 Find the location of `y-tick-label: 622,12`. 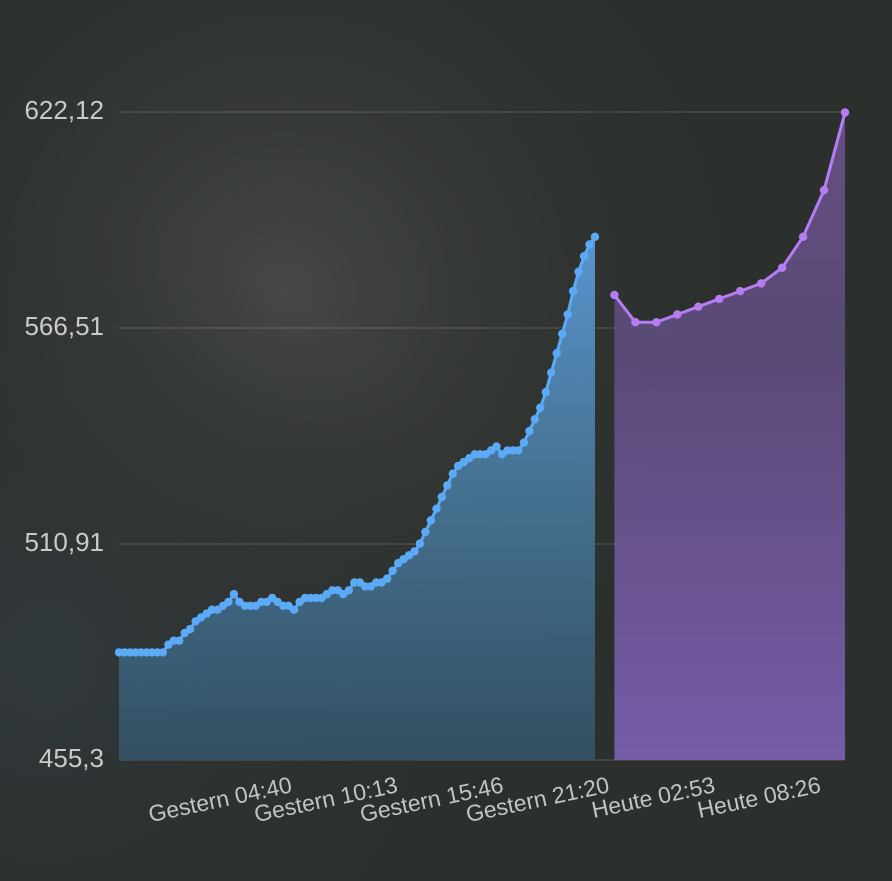

y-tick-label: 622,12 is located at coordinates (64, 110).